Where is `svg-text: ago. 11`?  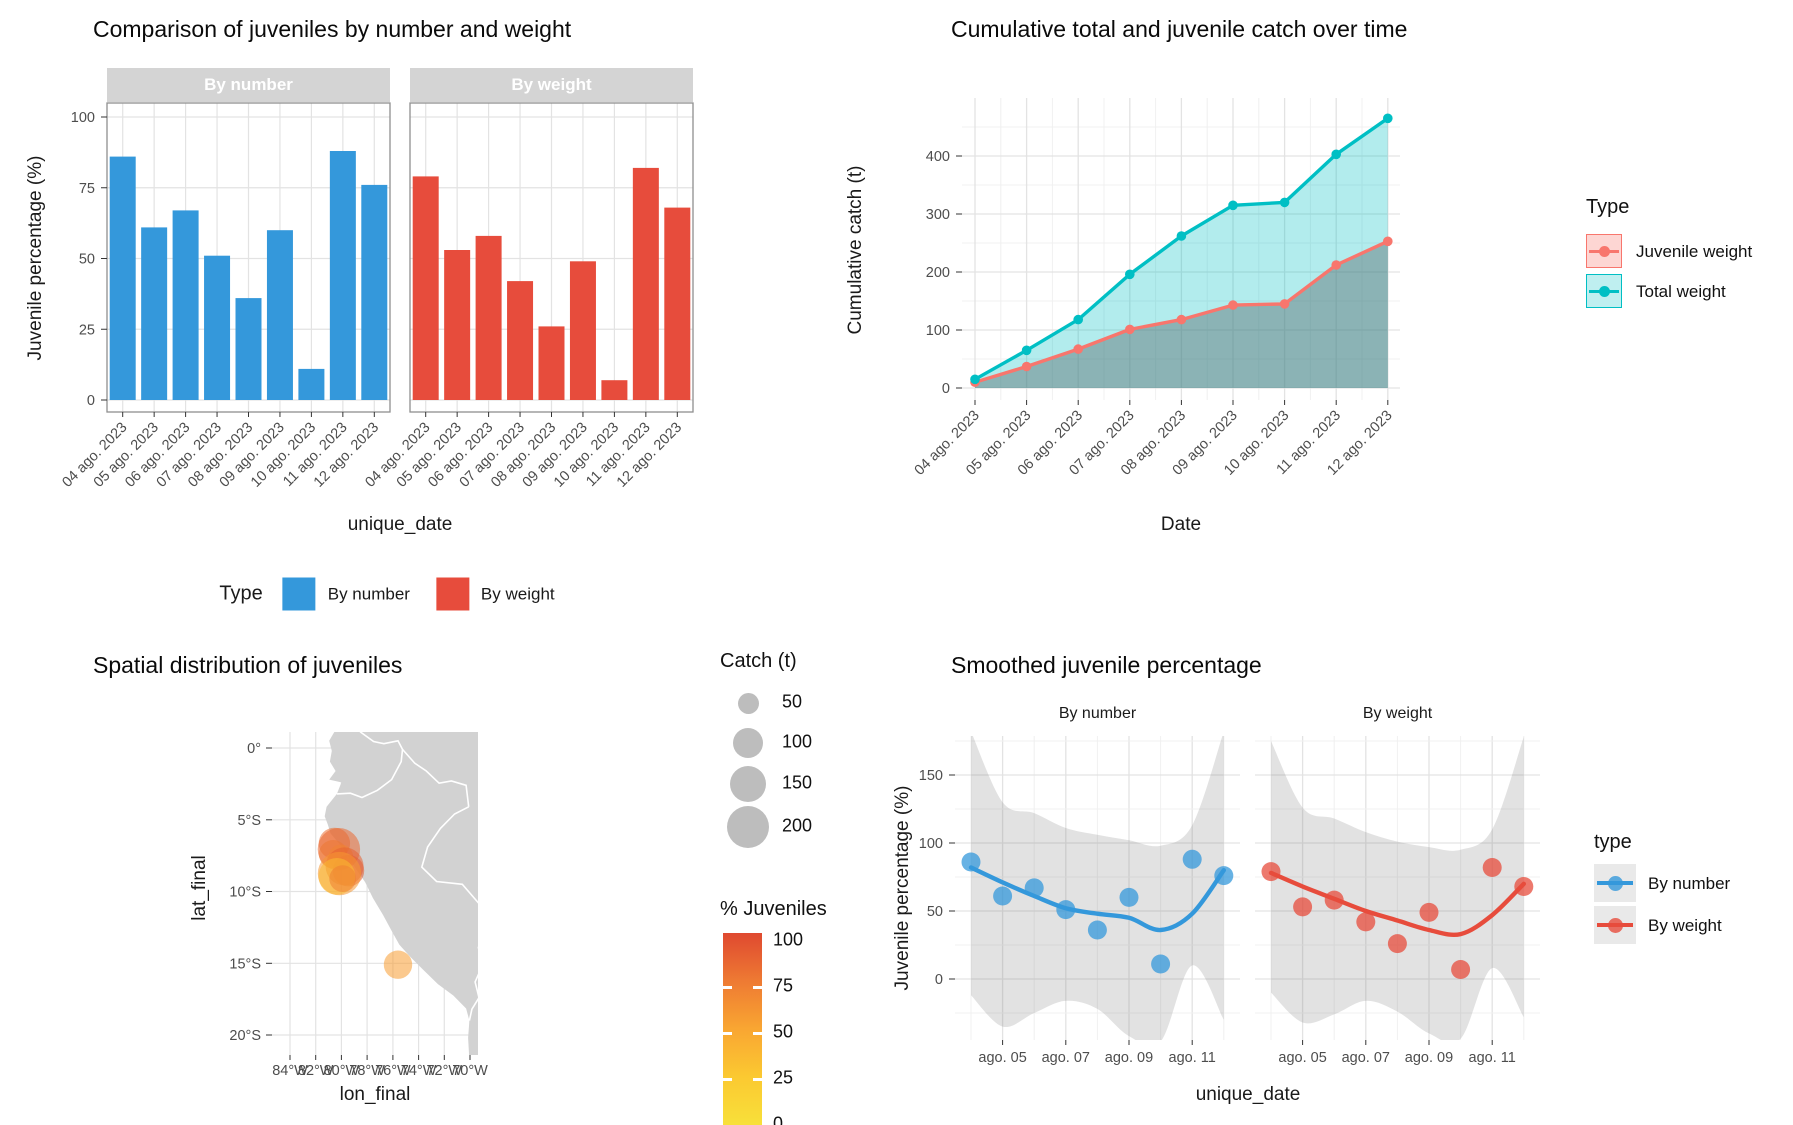 svg-text: ago. 11 is located at coordinates (1192, 1058).